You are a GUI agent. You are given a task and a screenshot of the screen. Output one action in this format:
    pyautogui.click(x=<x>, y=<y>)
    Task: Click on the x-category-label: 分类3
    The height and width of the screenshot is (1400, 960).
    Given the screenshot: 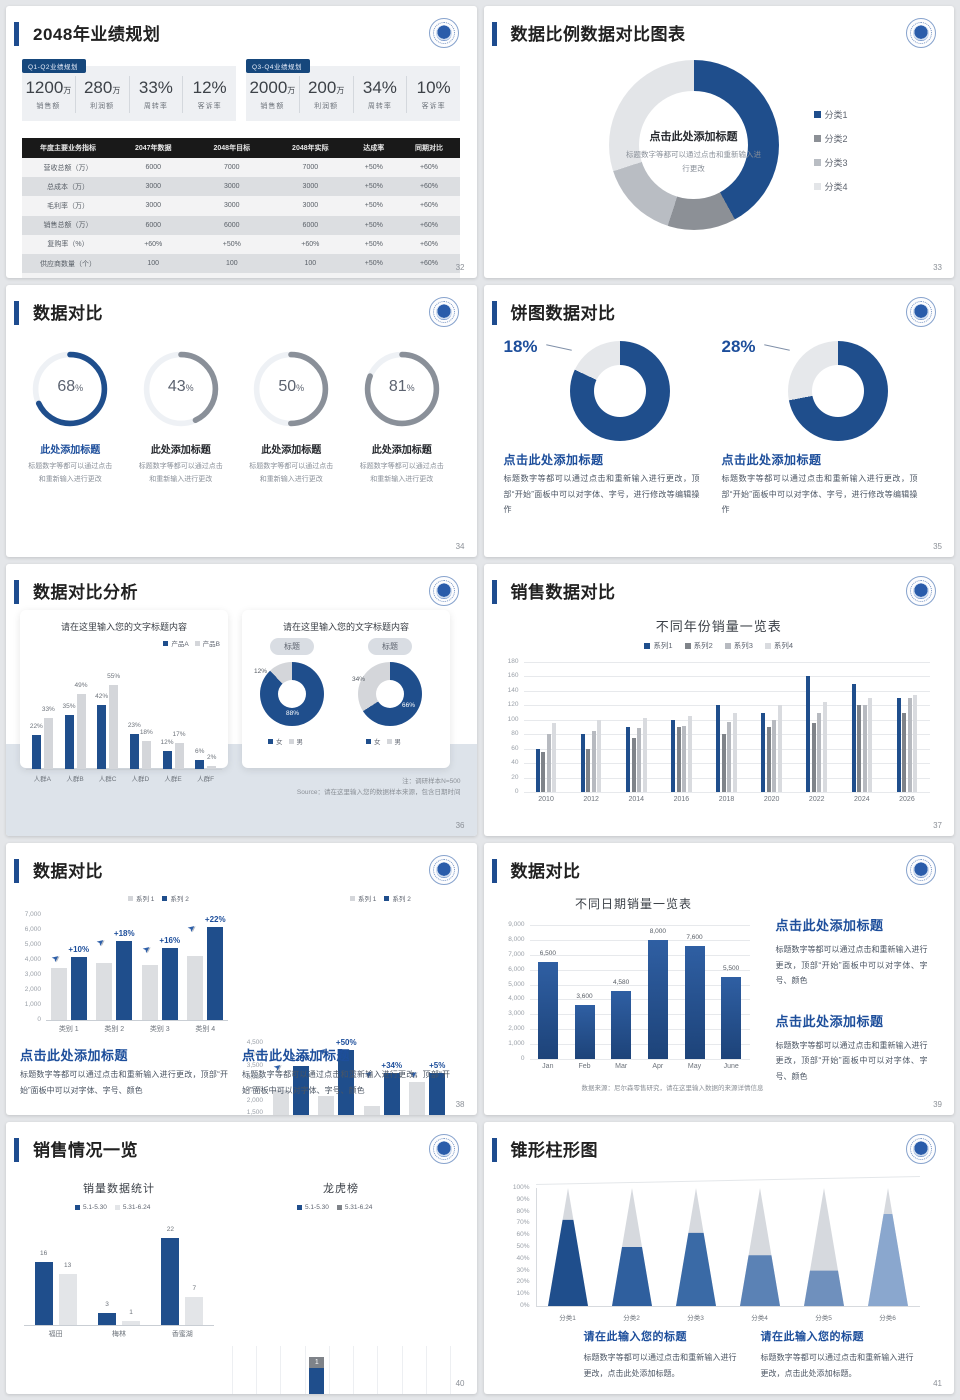 What is the action you would take?
    pyautogui.click(x=695, y=1318)
    